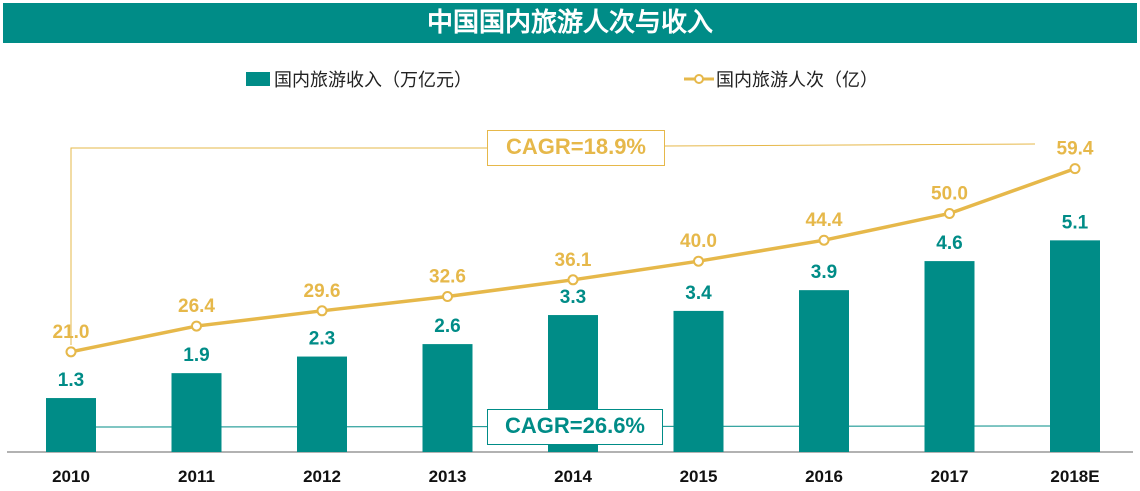 The image size is (1140, 491). What do you see at coordinates (1074, 476) in the screenshot?
I see `x-tick-2018E: 2018E` at bounding box center [1074, 476].